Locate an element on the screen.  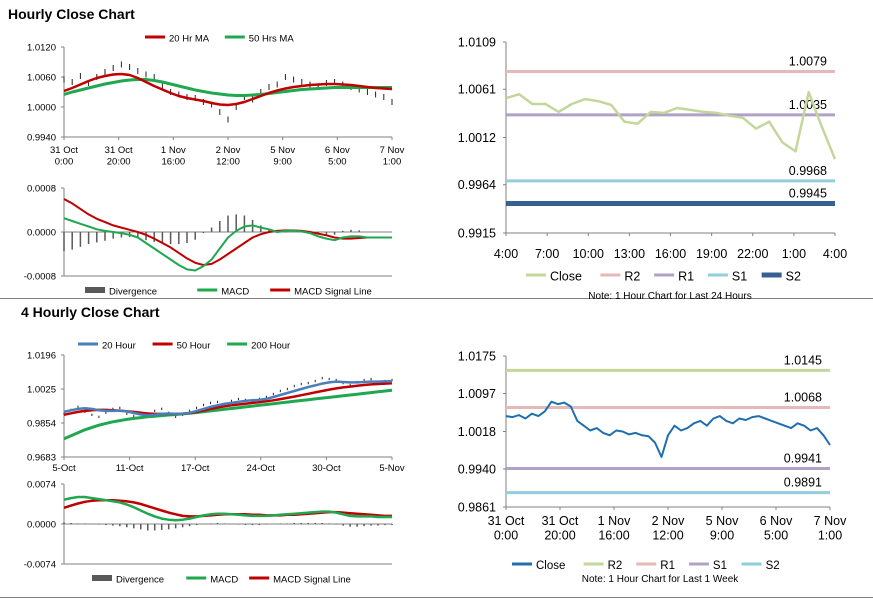
hl-level-label: 0.9945 is located at coordinates (808, 193).